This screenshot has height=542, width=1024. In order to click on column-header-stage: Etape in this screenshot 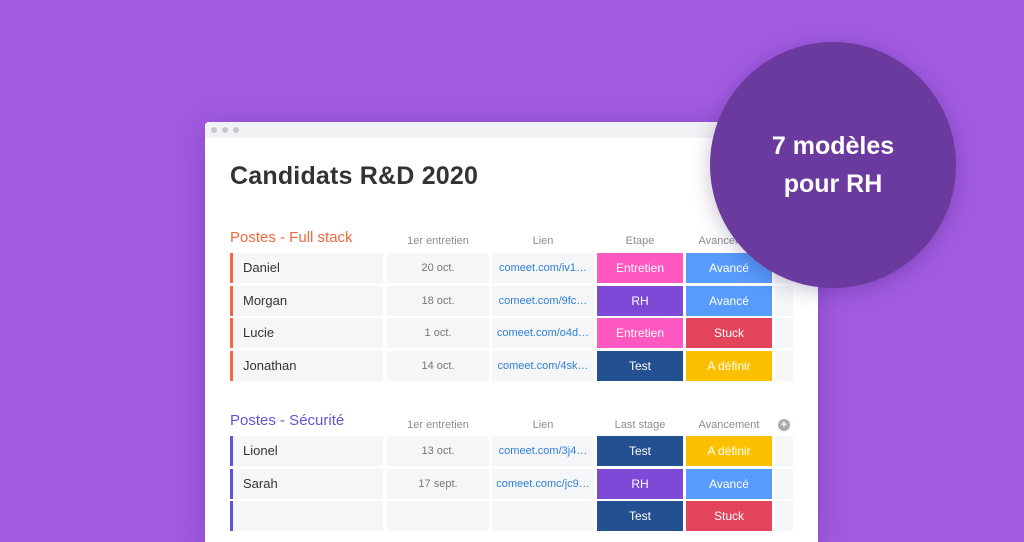, I will do `click(640, 241)`.